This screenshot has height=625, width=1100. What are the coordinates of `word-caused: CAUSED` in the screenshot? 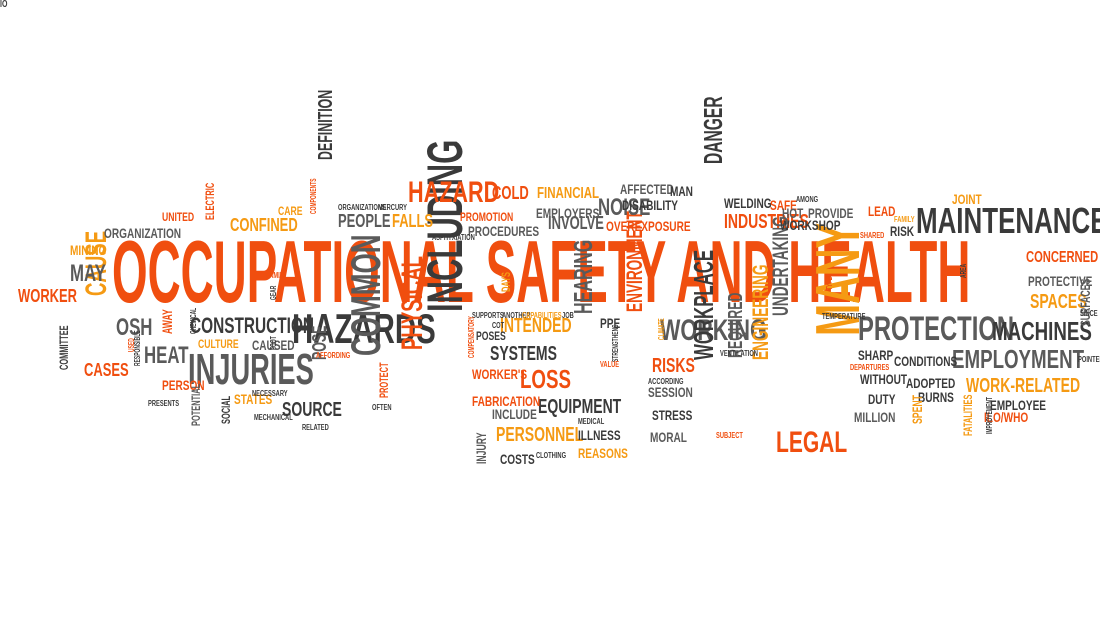 It's located at (273, 345).